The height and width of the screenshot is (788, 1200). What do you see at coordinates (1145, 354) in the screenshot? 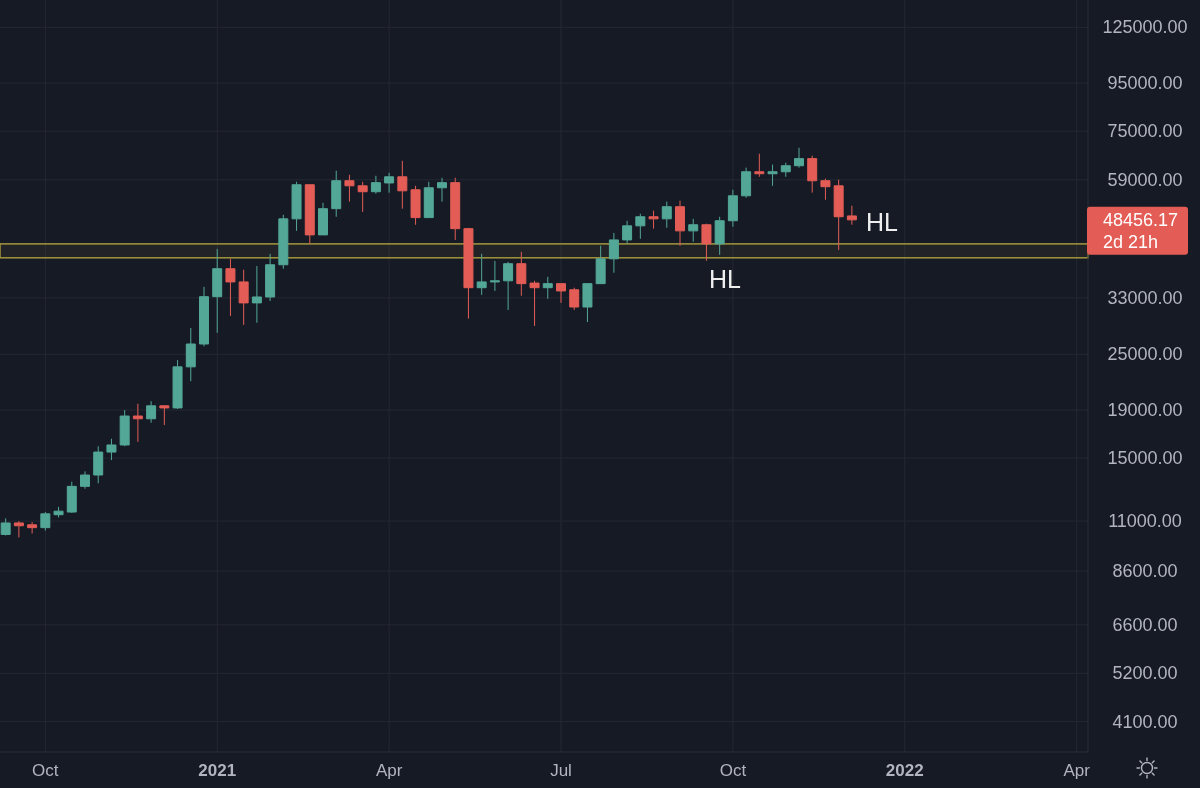
I see `y-tick-label: 25000.00` at bounding box center [1145, 354].